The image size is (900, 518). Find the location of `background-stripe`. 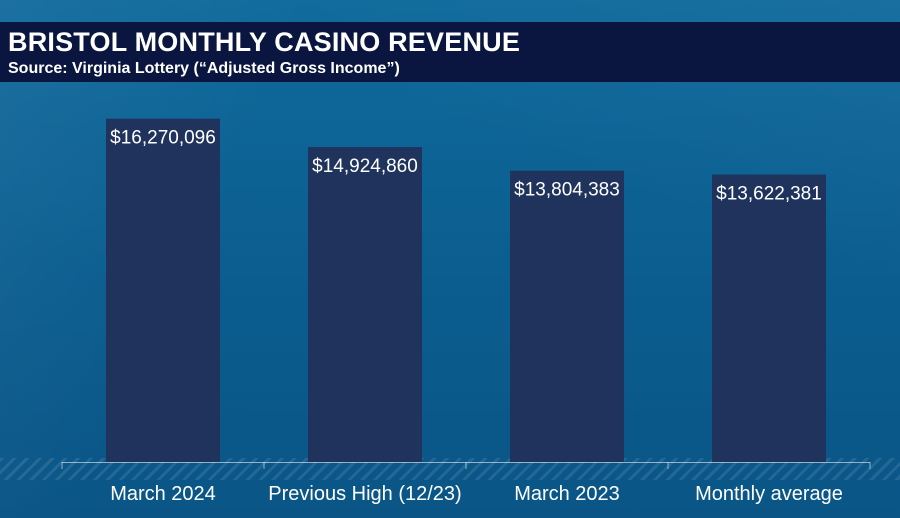

background-stripe is located at coordinates (450, 469).